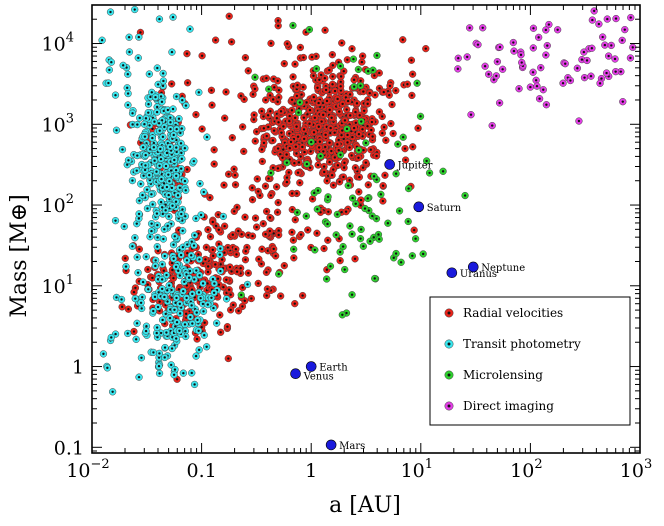 The image size is (664, 526). Describe the element at coordinates (503, 375) in the screenshot. I see `legend-label-microlensing: Microlensing` at that location.